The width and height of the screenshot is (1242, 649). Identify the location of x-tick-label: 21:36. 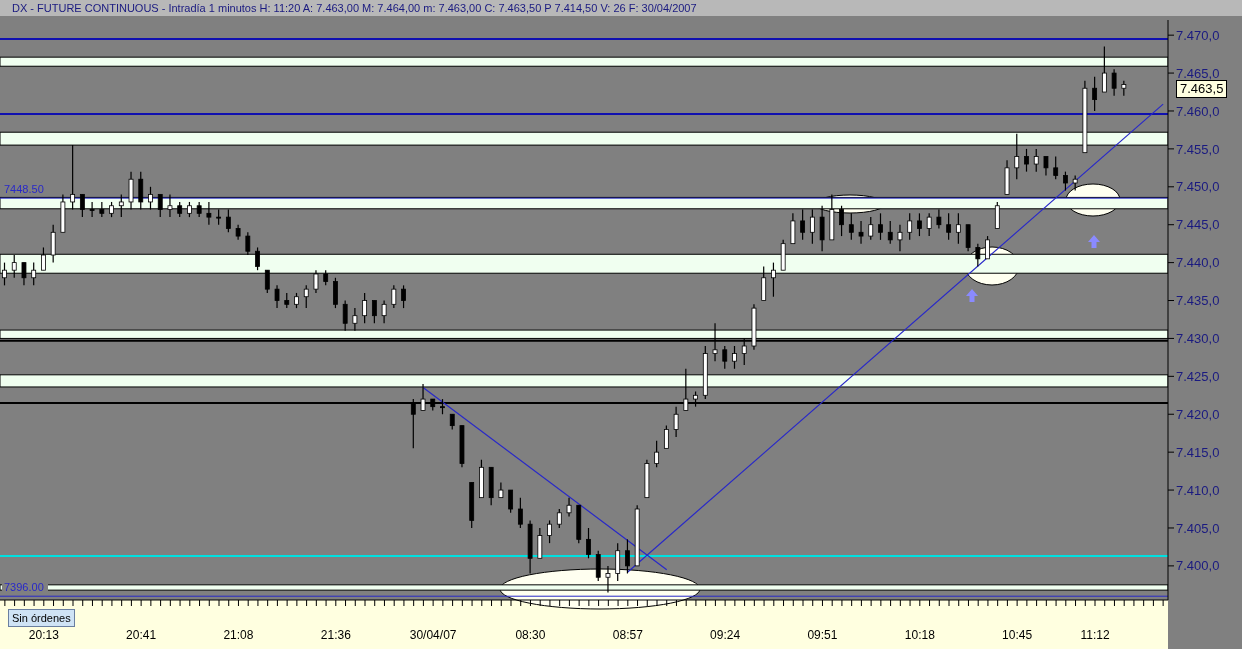
(336, 634).